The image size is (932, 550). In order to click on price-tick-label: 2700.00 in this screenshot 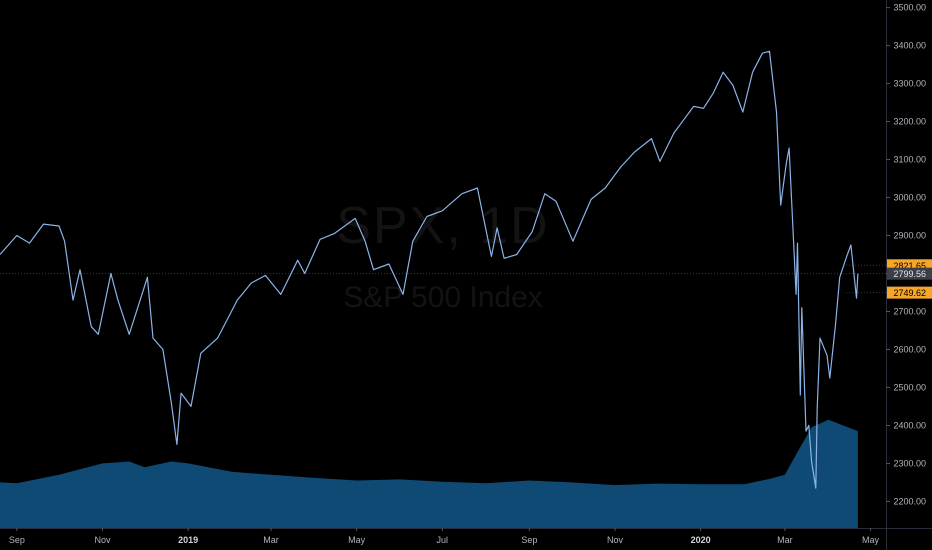, I will do `click(909, 311)`.